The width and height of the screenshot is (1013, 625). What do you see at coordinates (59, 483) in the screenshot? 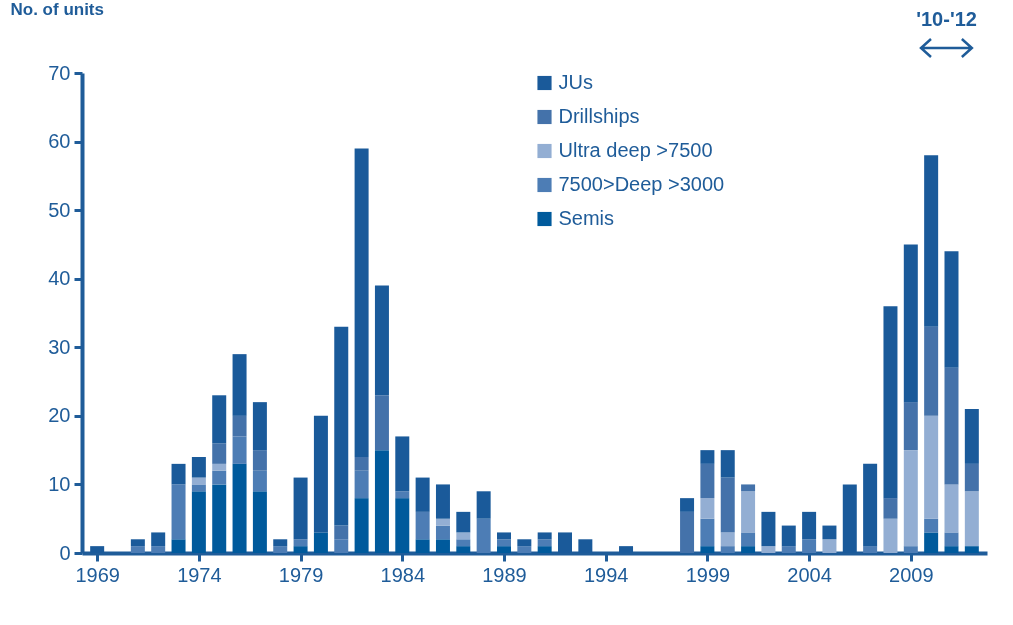
I see `y-tick-label: 10` at bounding box center [59, 483].